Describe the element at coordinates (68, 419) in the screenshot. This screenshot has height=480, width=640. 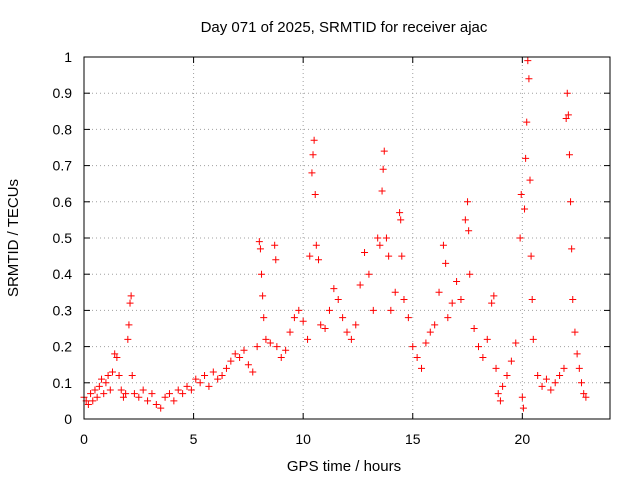
I see `y-tick-label: 0` at that location.